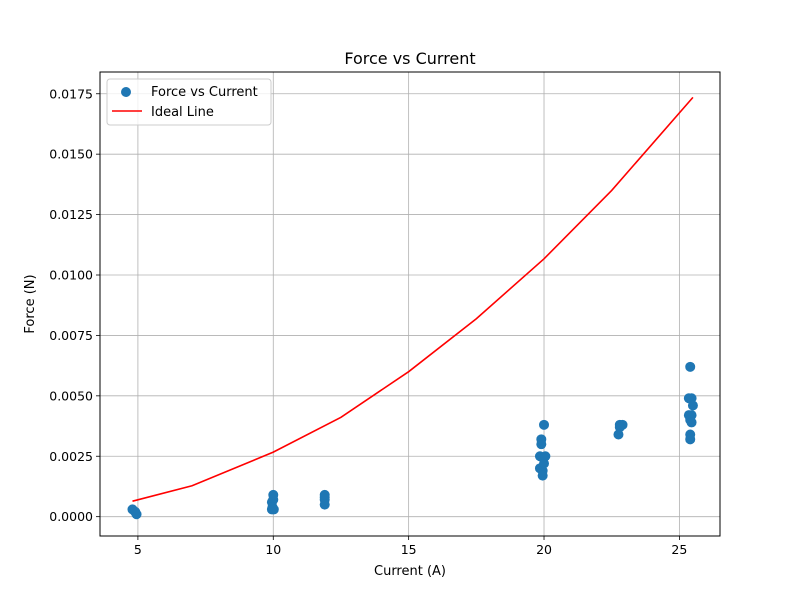 This screenshot has height=600, width=800. What do you see at coordinates (410, 571) in the screenshot?
I see `x-axis-label: Current (A)` at bounding box center [410, 571].